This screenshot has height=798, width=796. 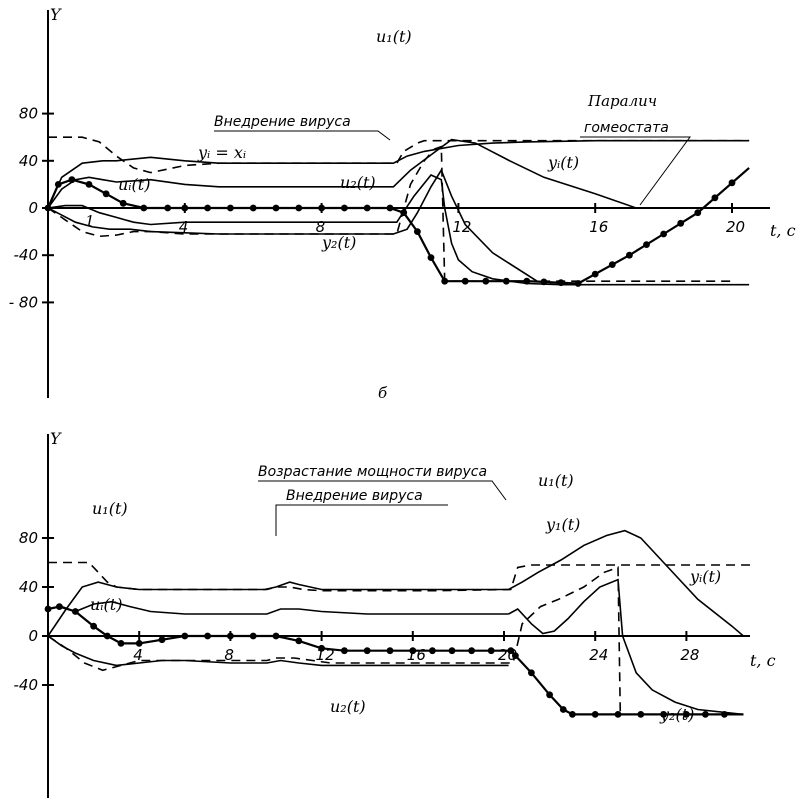 What do you see at coordinates (28, 538) in the screenshot?
I see `y-tick-label: 80` at bounding box center [28, 538].